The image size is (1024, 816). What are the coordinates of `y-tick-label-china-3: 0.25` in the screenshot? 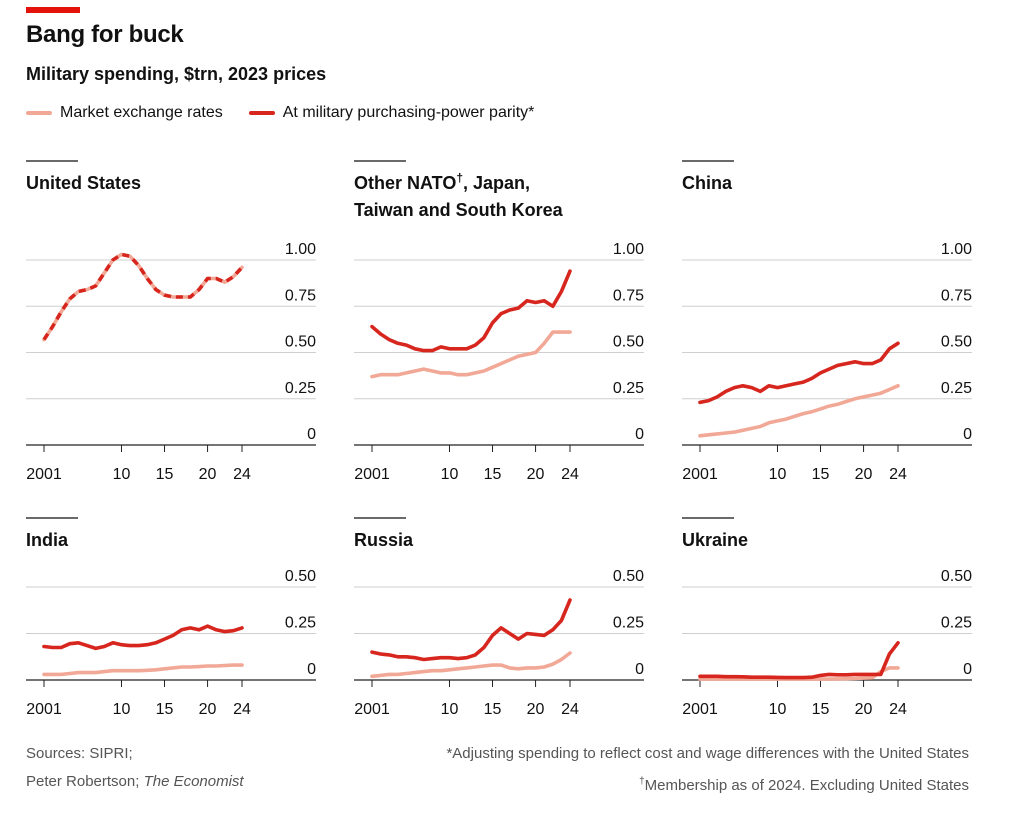 It's located at (956, 388).